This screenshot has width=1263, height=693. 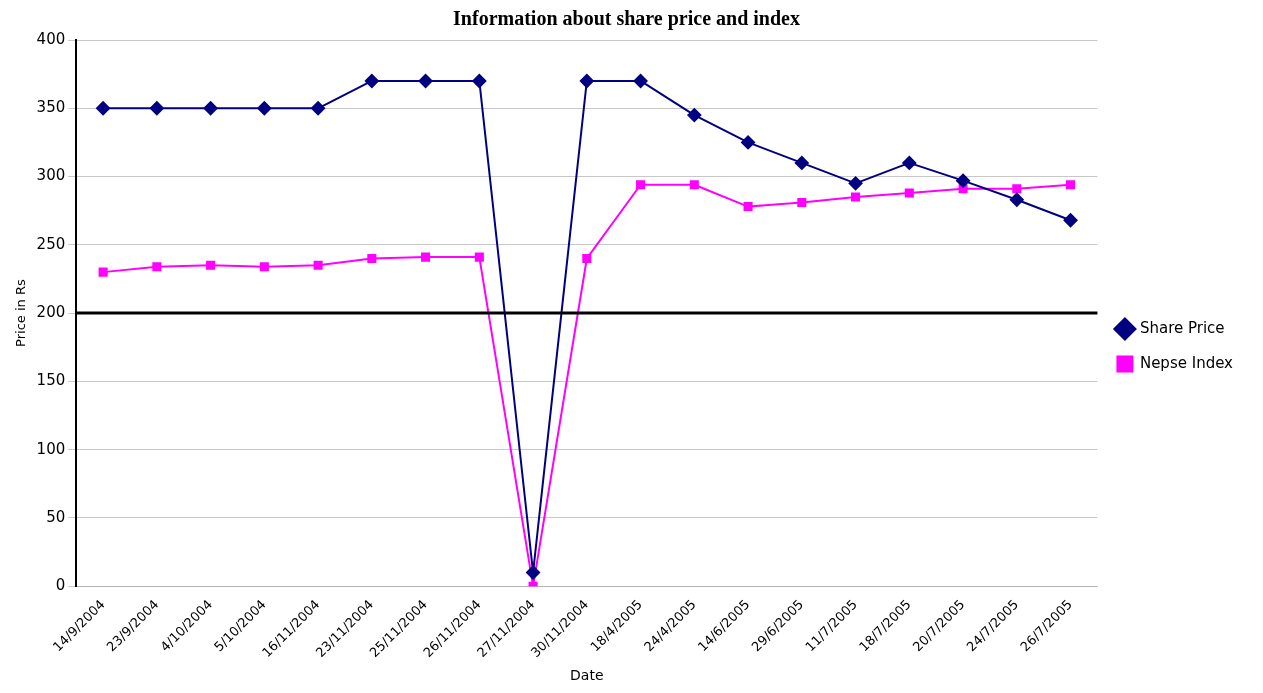 I want to click on legend-label: Share Price, so click(x=1182, y=327).